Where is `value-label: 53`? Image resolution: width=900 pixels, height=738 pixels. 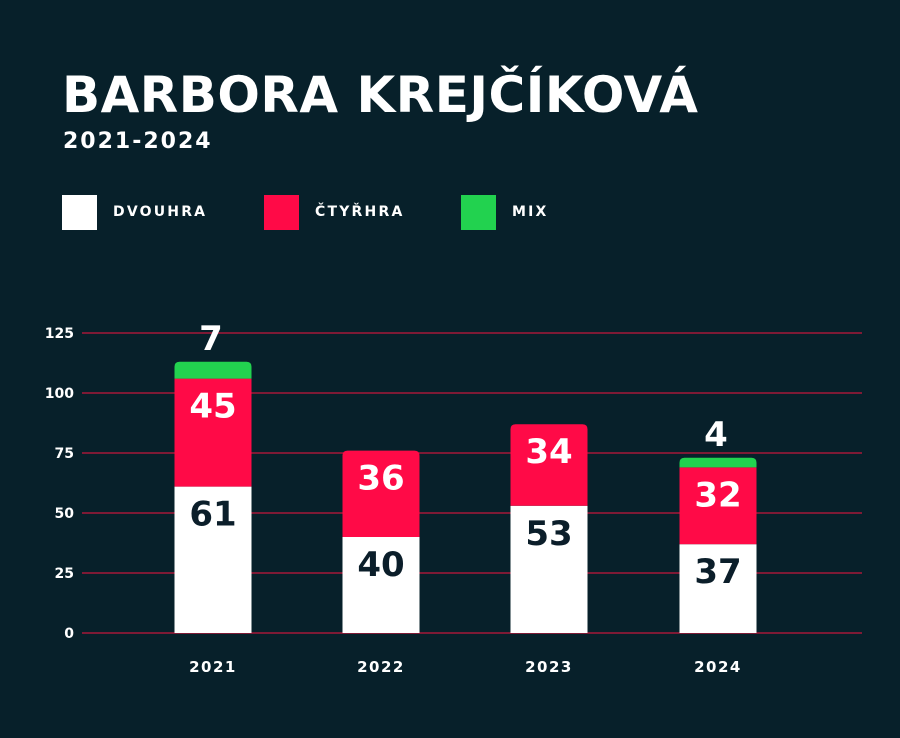
value-label: 53 is located at coordinates (548, 534).